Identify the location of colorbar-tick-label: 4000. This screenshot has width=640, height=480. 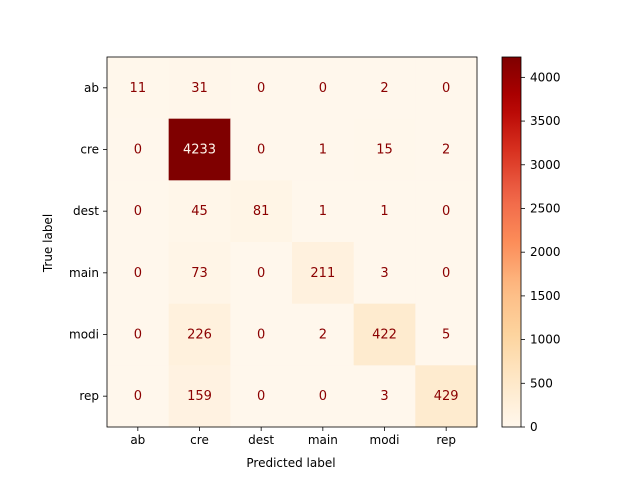
(545, 77).